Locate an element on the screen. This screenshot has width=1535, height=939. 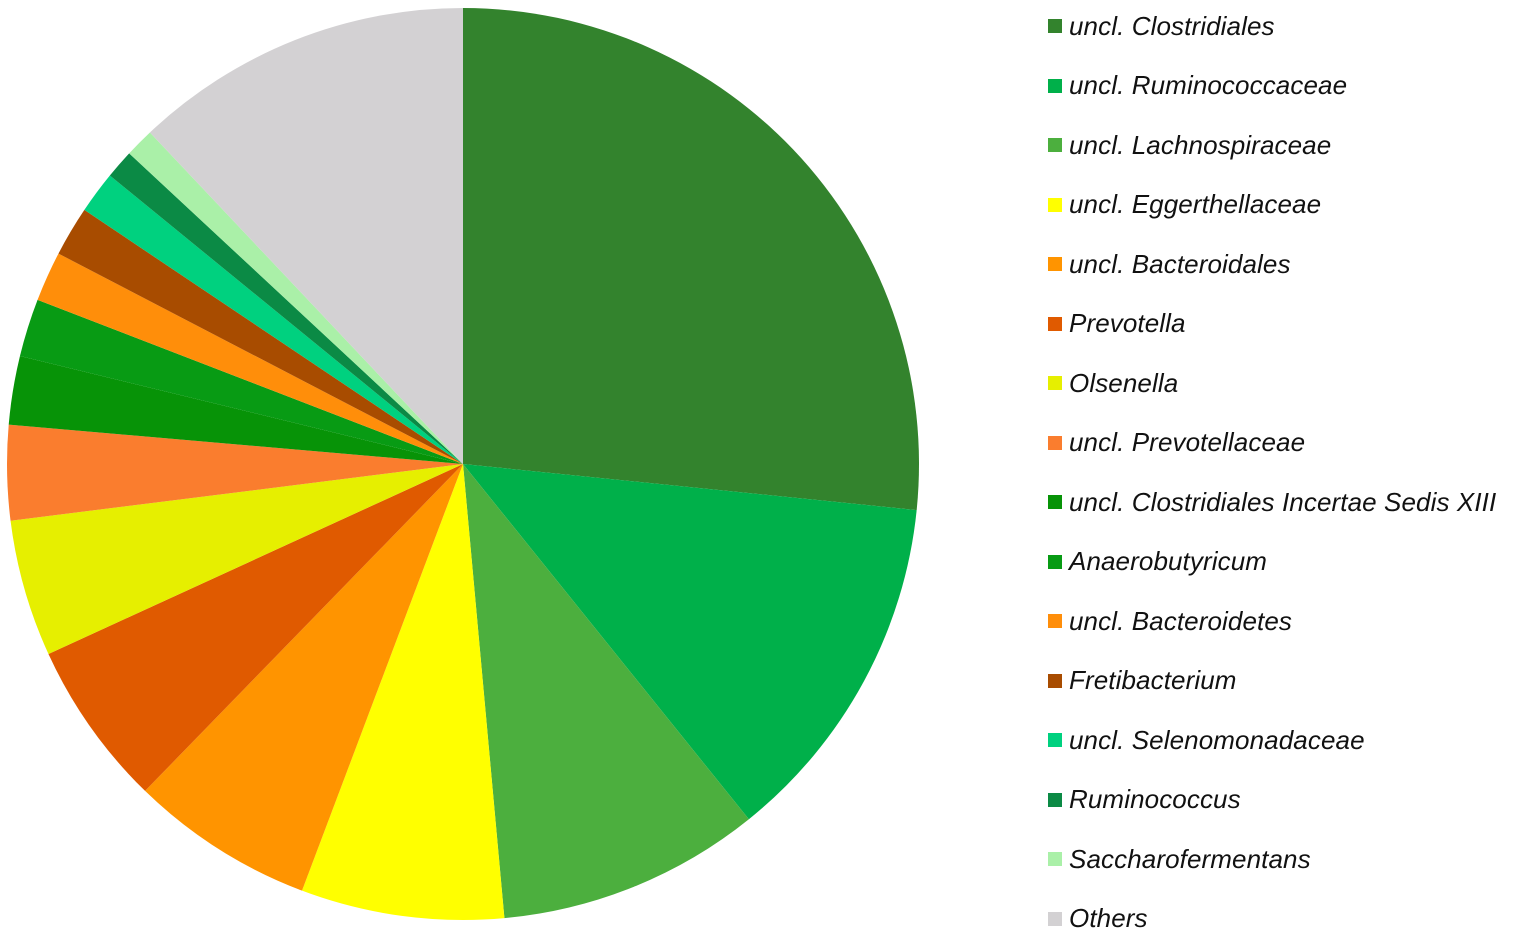
legend-item: Ruminococcus is located at coordinates (1144, 800).